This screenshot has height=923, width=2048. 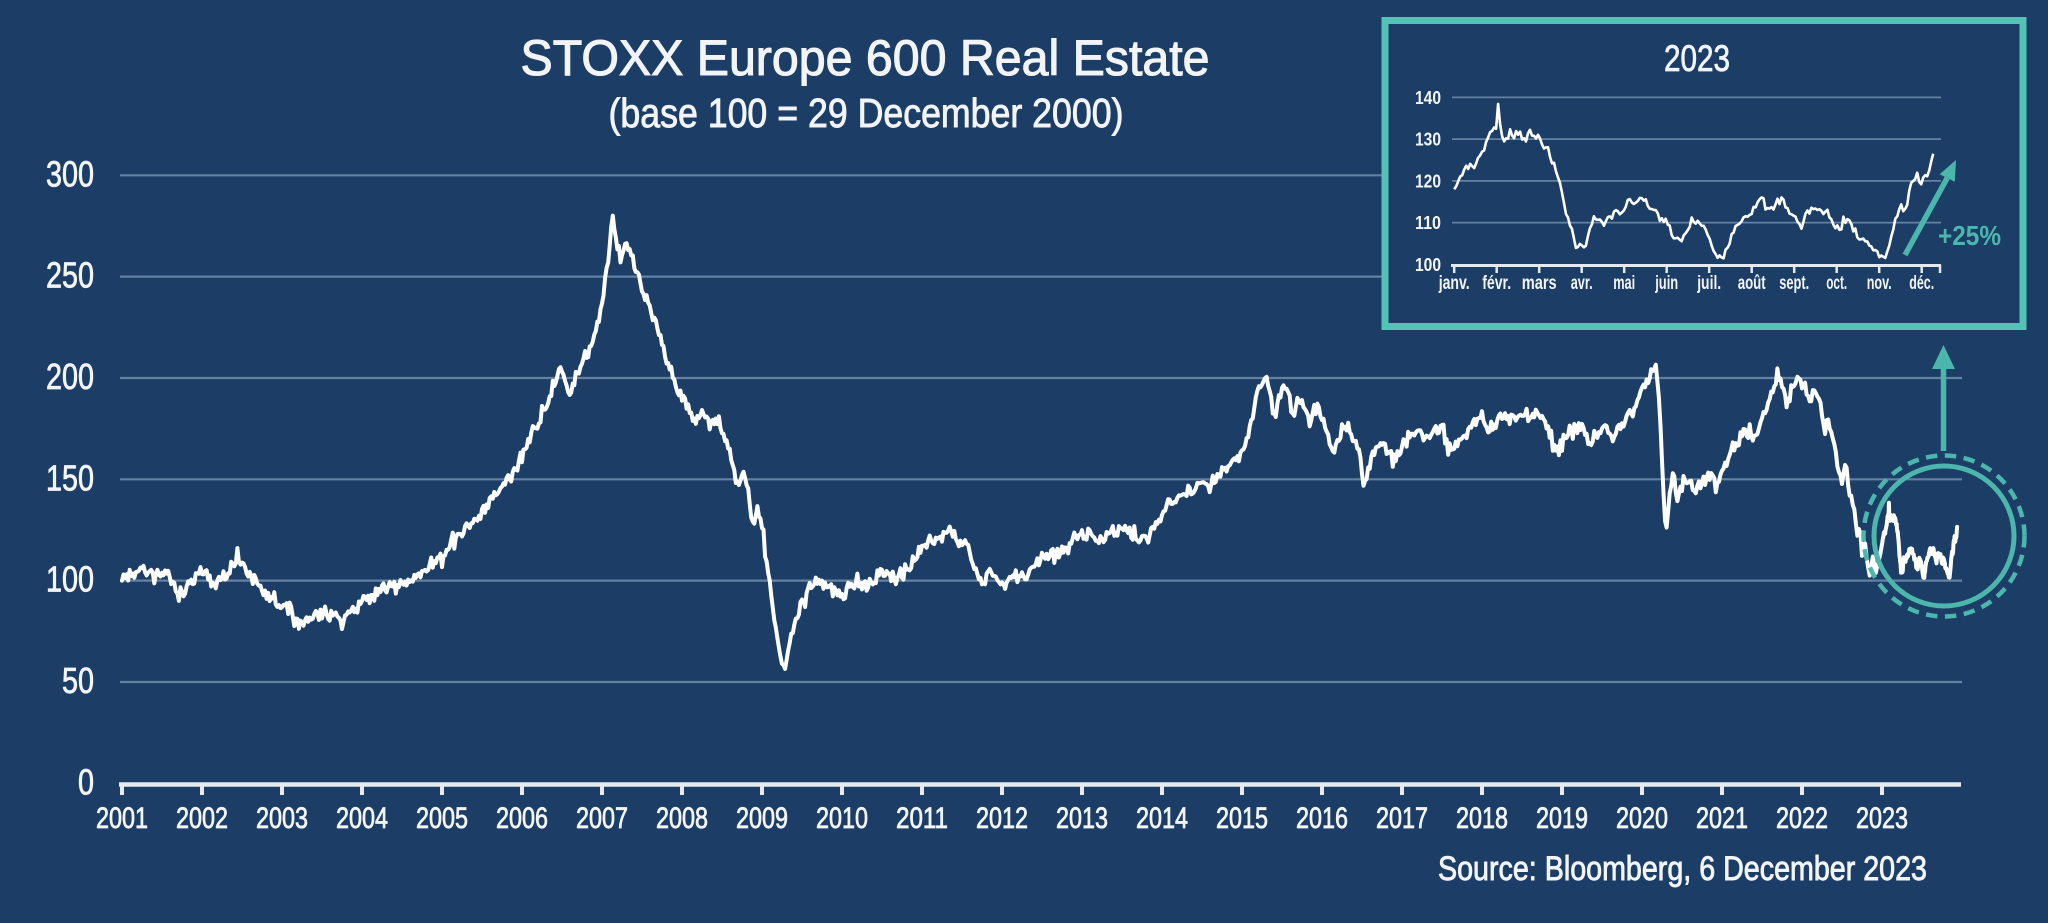 I want to click on svg-text: 120, so click(x=1428, y=181).